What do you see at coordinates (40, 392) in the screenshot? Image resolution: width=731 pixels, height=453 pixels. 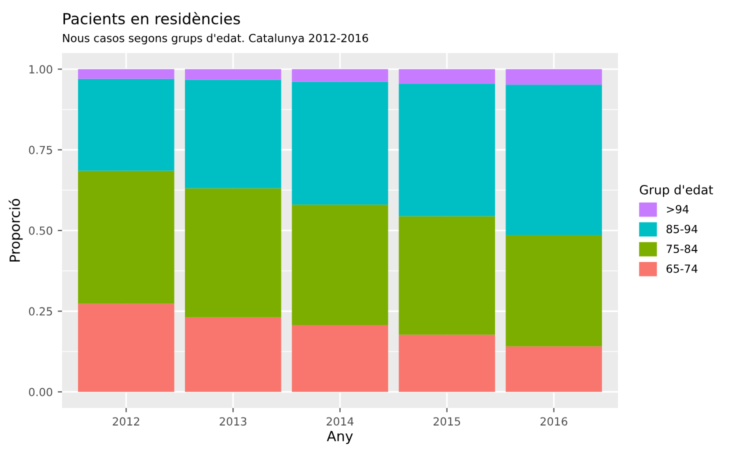 I see `y-tick-label: 0.00` at bounding box center [40, 392].